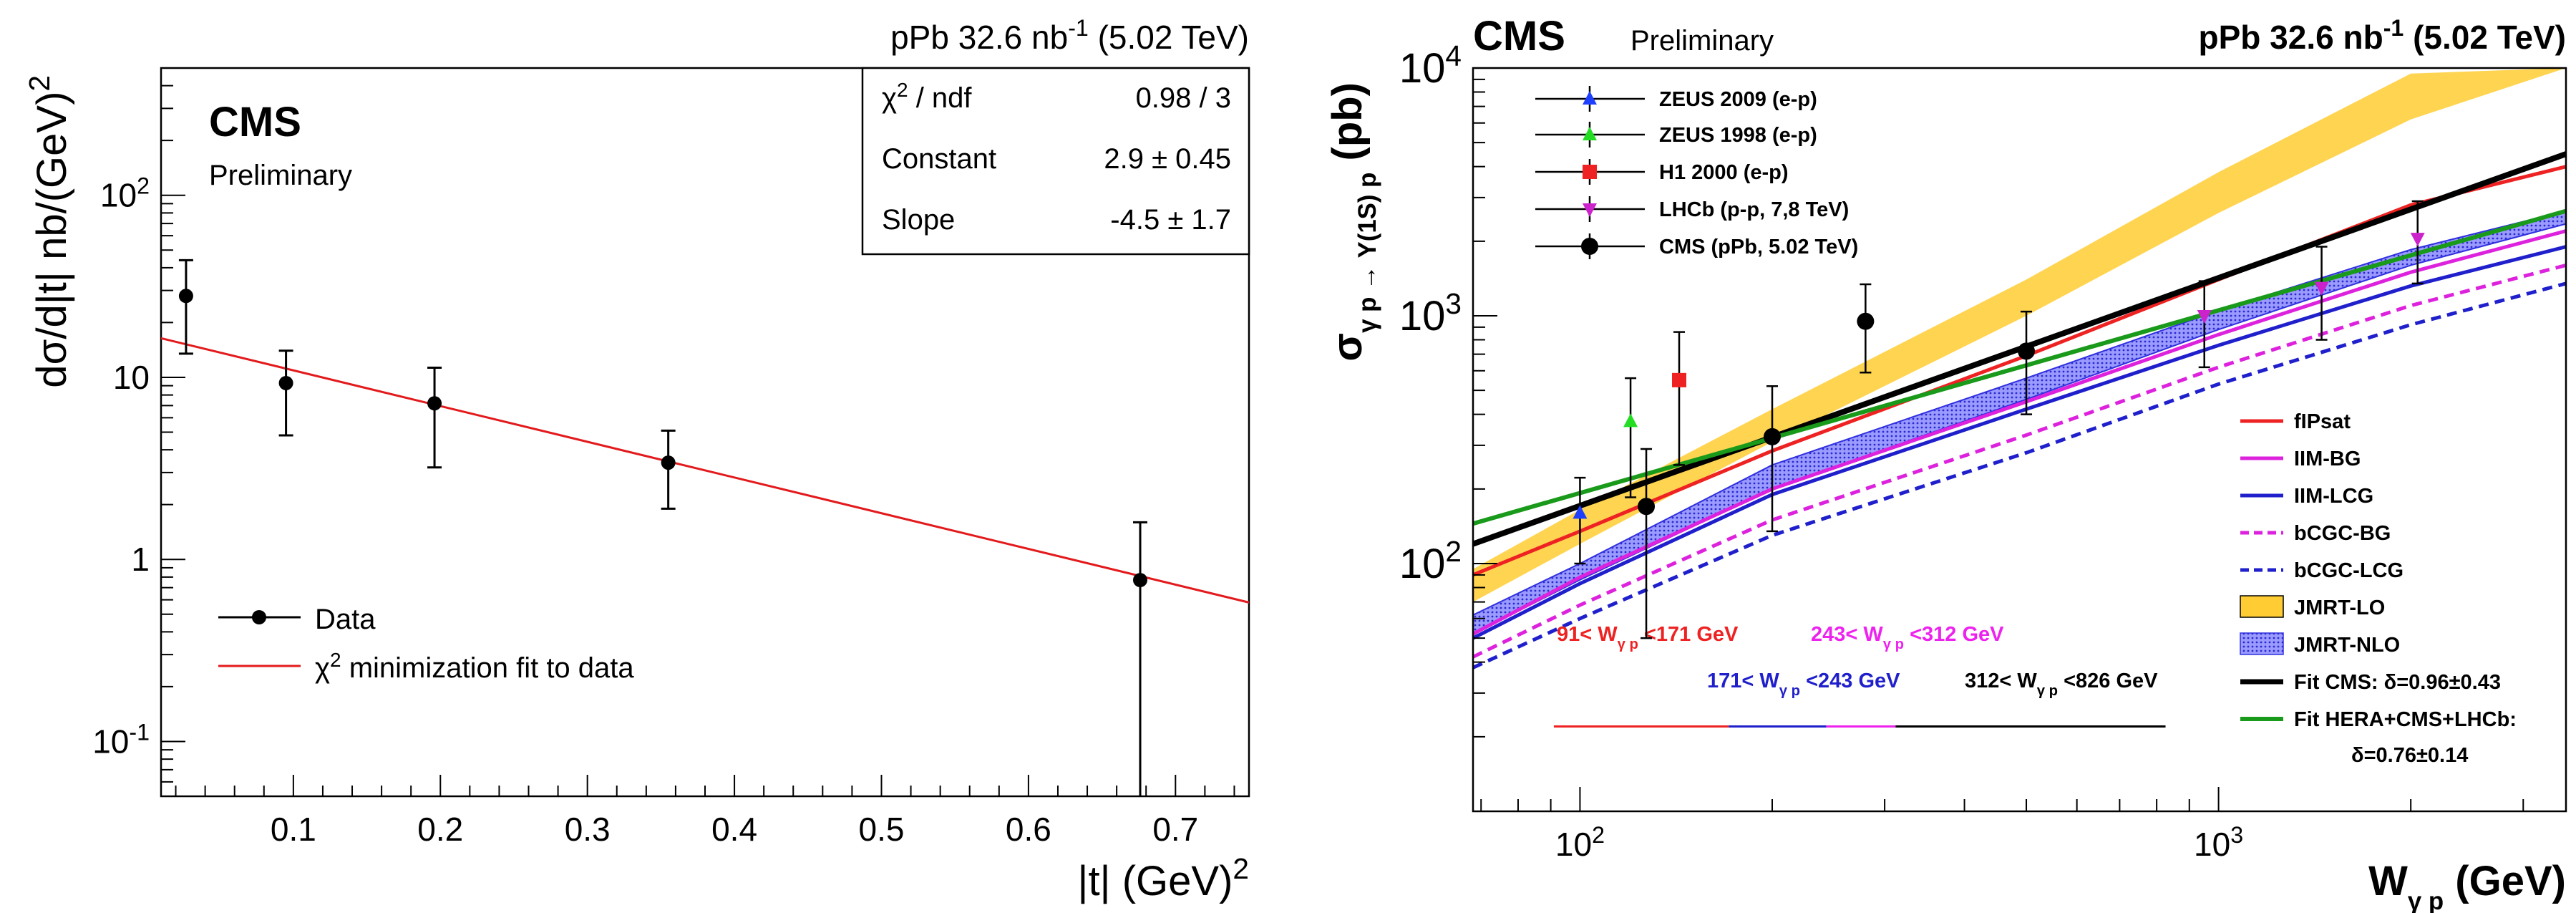 This screenshot has width=2576, height=913. Describe the element at coordinates (734, 829) in the screenshot. I see `x-tick-label: 0.4` at that location.